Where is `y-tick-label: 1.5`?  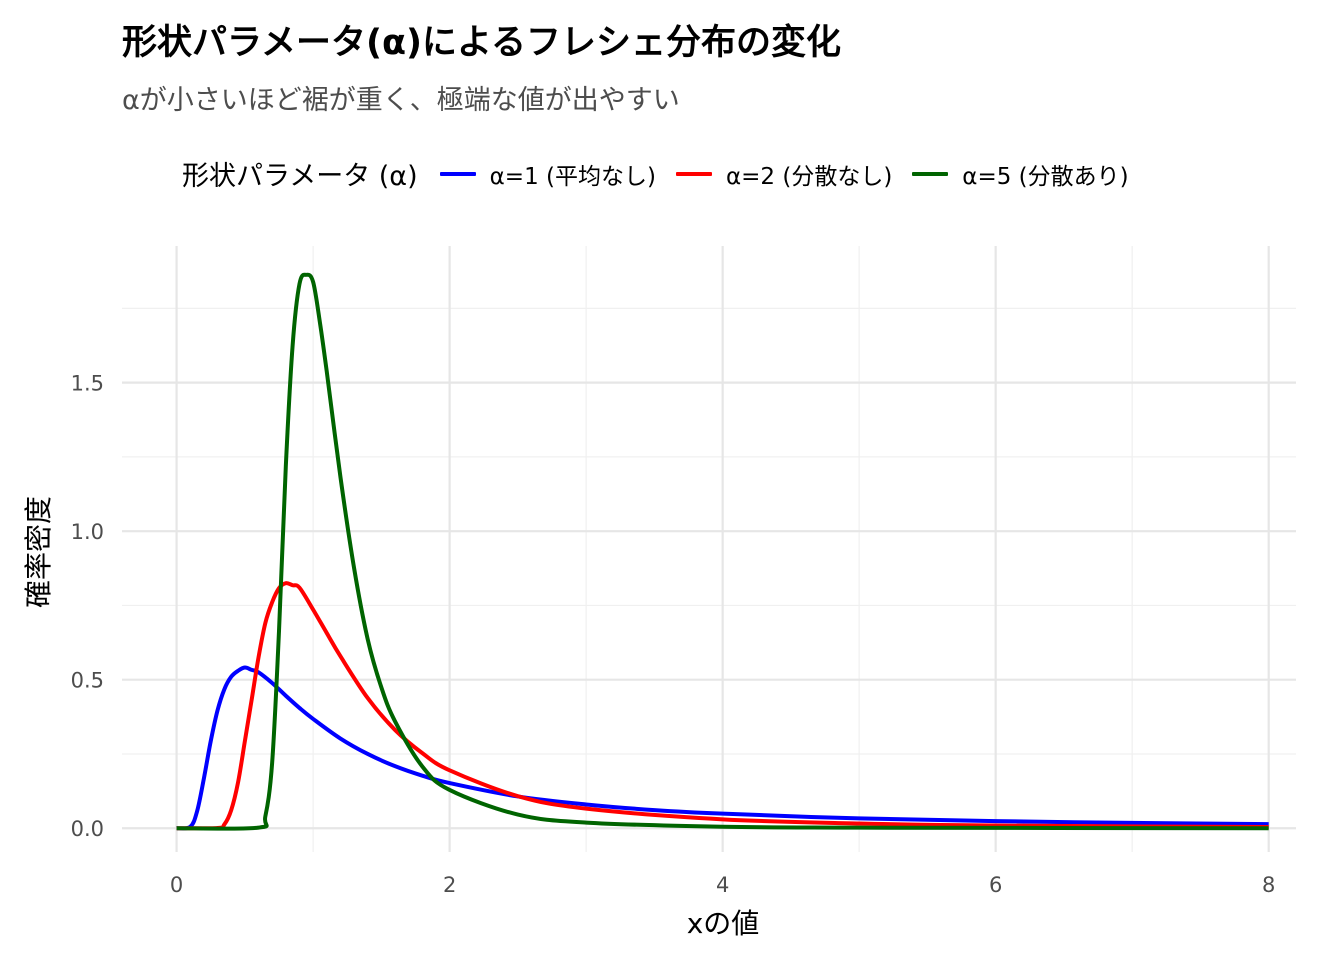 y-tick-label: 1.5 is located at coordinates (87, 384).